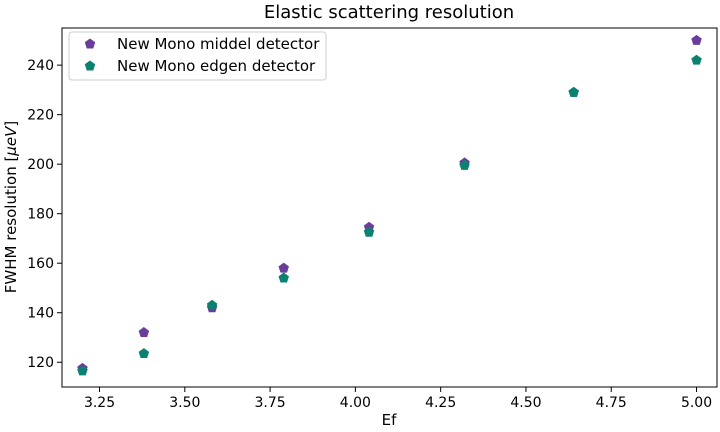  What do you see at coordinates (40, 363) in the screenshot?
I see `y-tick-label: 120` at bounding box center [40, 363].